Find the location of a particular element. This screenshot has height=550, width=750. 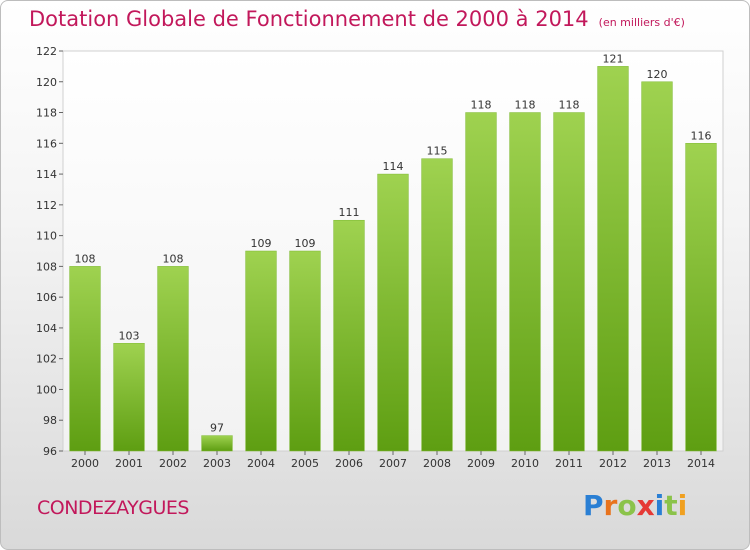

bar-2004 is located at coordinates (261, 351).